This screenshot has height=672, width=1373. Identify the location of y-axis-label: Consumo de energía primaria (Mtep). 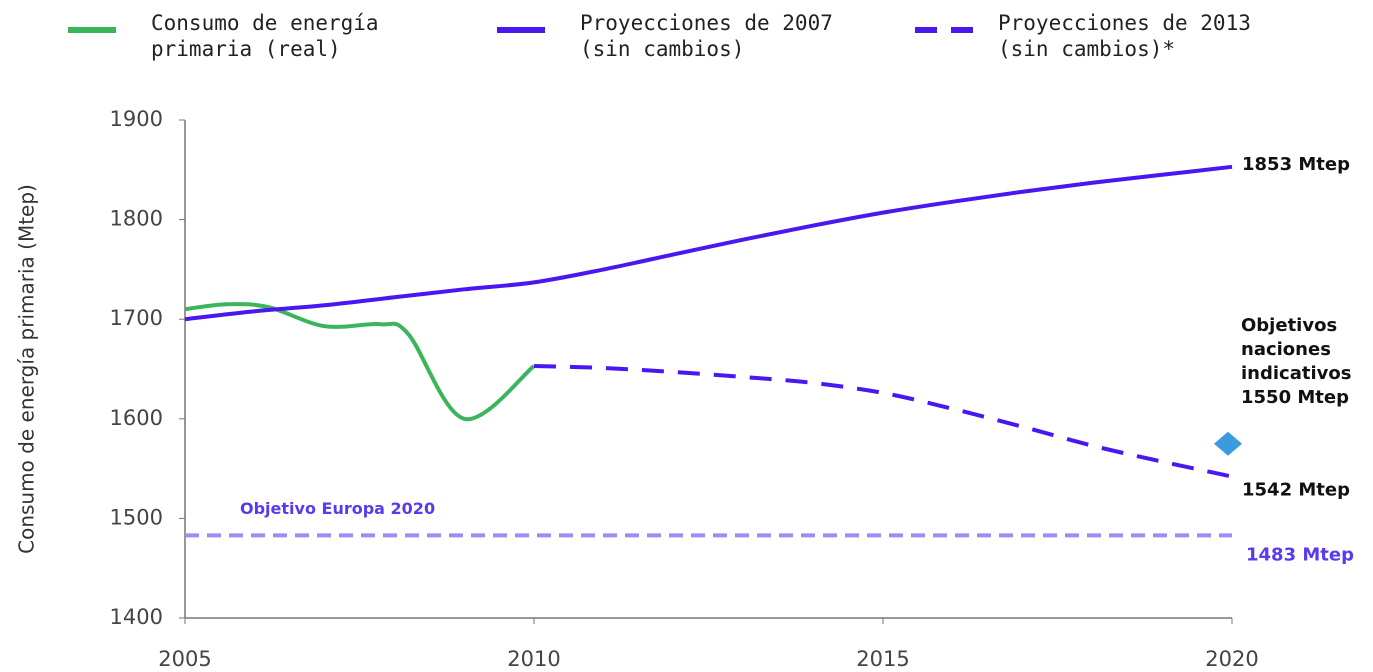
(27, 369).